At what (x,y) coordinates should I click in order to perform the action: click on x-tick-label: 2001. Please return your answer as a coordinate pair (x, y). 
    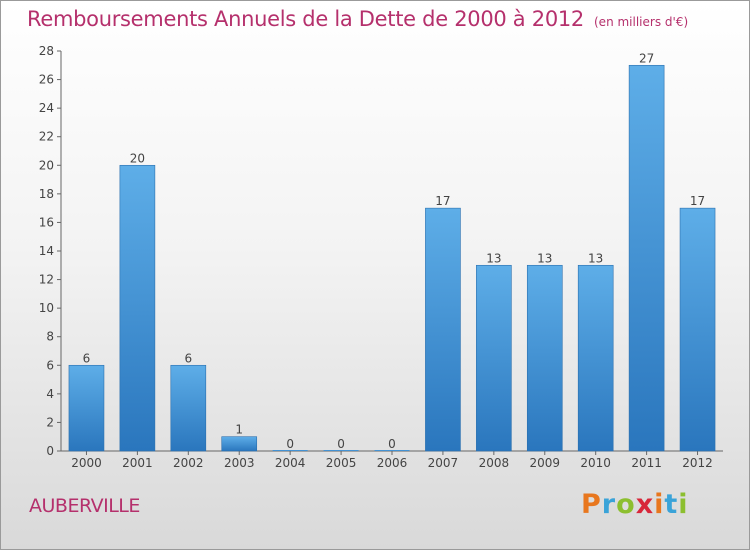
    Looking at the image, I should click on (137, 463).